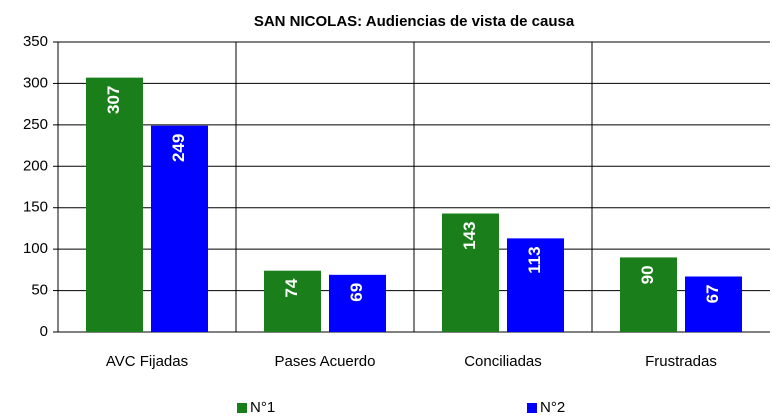 The height and width of the screenshot is (418, 772). Describe the element at coordinates (291, 287) in the screenshot. I see `data-label: 74` at that location.